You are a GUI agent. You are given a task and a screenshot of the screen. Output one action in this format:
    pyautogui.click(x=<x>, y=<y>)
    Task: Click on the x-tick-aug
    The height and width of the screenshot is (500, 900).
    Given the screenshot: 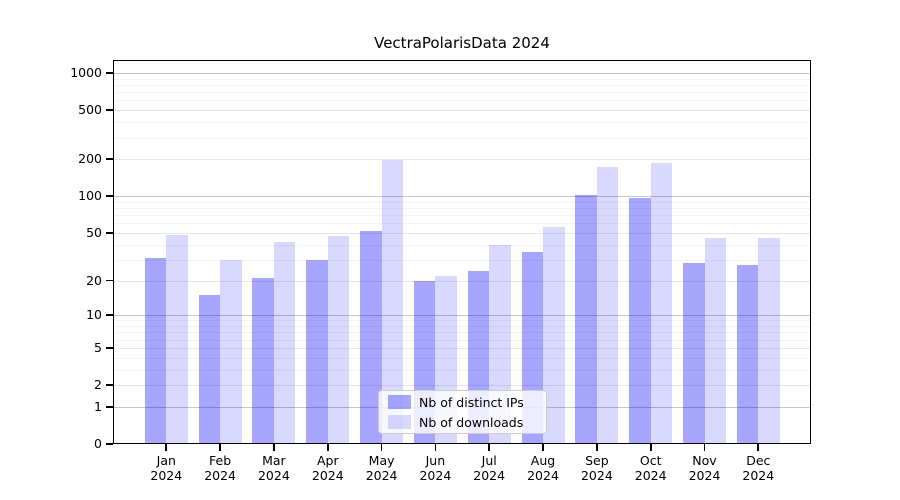 What is the action you would take?
    pyautogui.click(x=543, y=447)
    